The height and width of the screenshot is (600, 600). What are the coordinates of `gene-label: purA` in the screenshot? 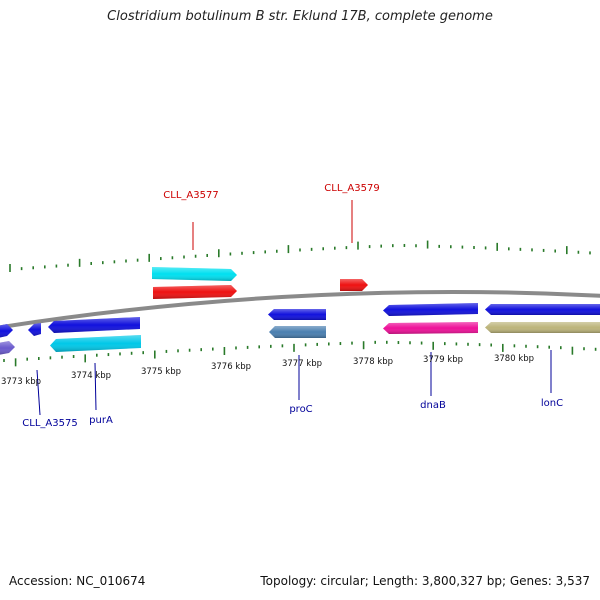 It's located at (101, 420).